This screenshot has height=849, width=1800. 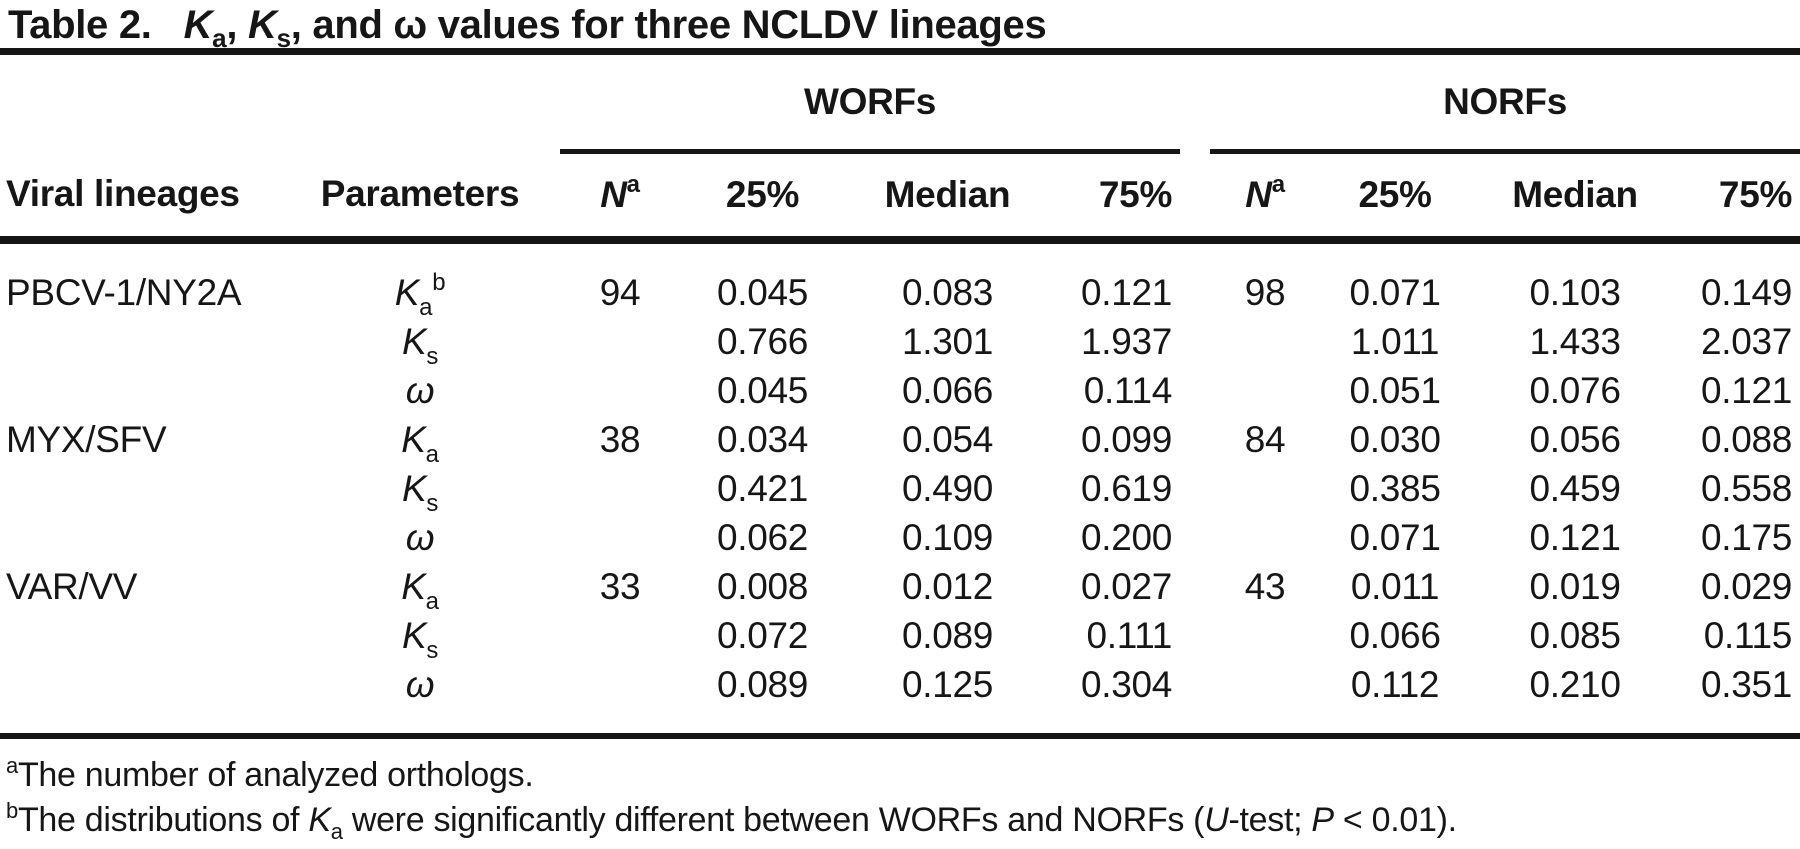 What do you see at coordinates (947, 488) in the screenshot?
I see `cell-median-worfs: 0.490` at bounding box center [947, 488].